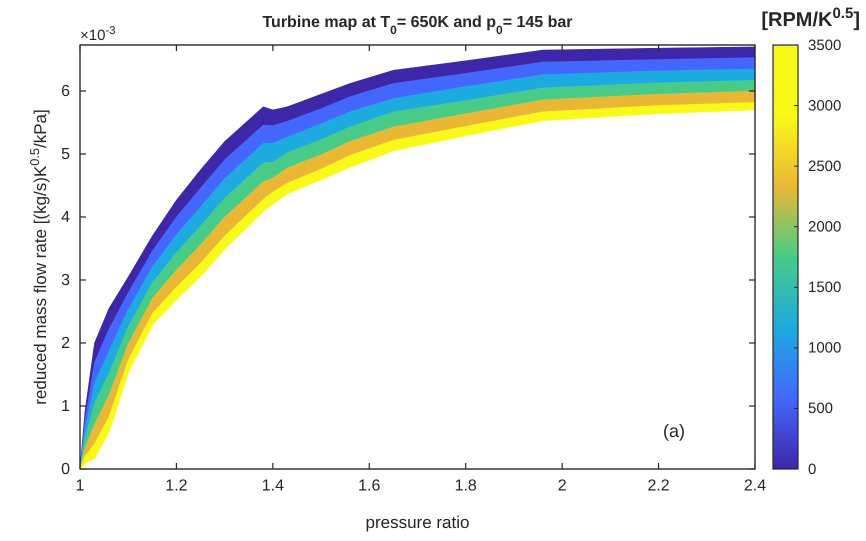 This screenshot has width=866, height=541. Describe the element at coordinates (98, 34) in the screenshot. I see `text: ×10$^{-3}$` at that location.